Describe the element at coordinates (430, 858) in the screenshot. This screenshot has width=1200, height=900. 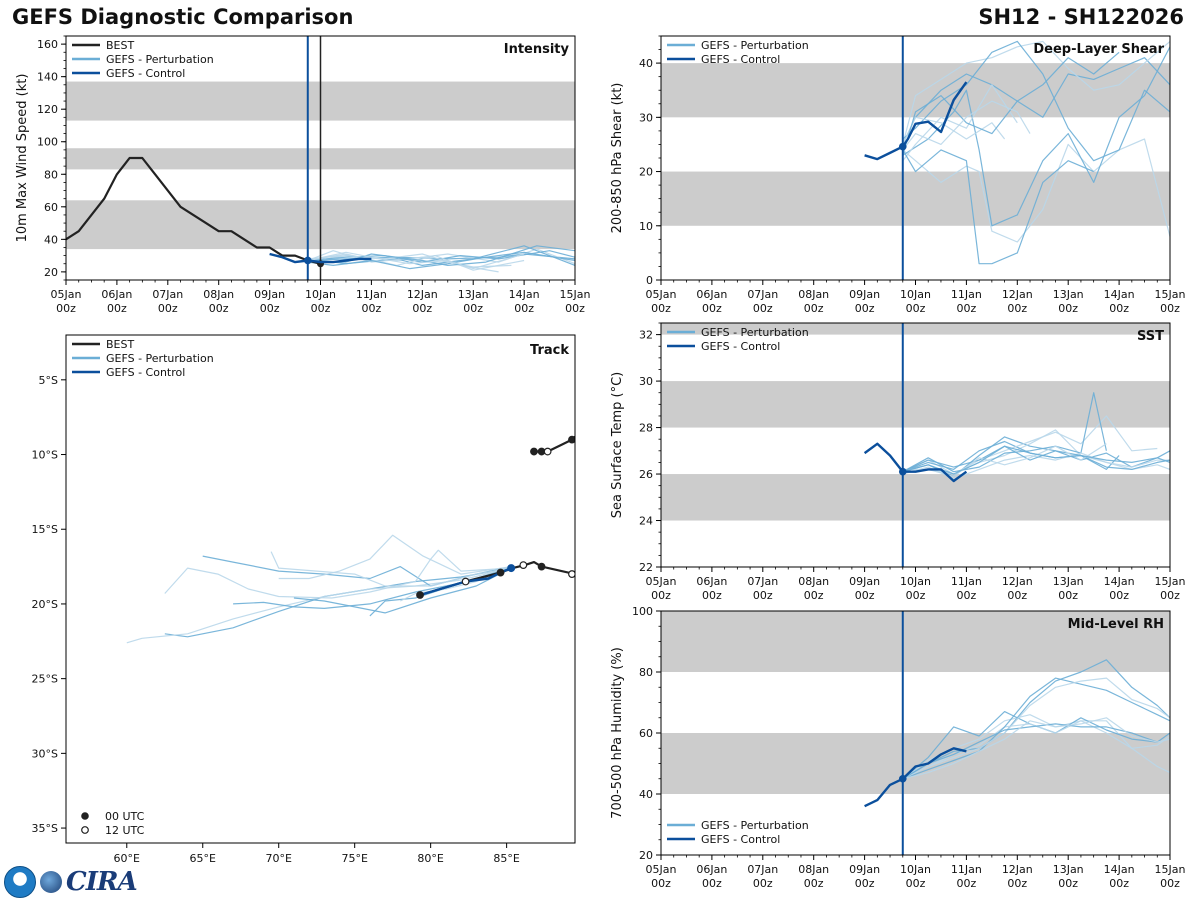
I see `x-tick-label: 80°E` at that location.